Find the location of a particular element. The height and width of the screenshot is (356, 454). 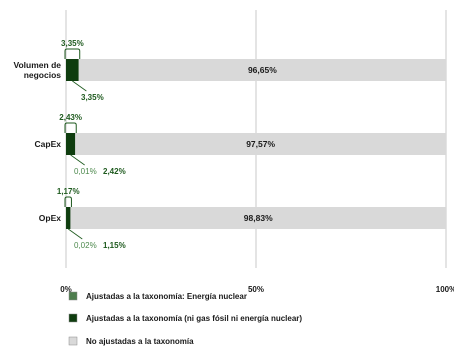

data-label-not-aligned: 98,83% is located at coordinates (258, 218).